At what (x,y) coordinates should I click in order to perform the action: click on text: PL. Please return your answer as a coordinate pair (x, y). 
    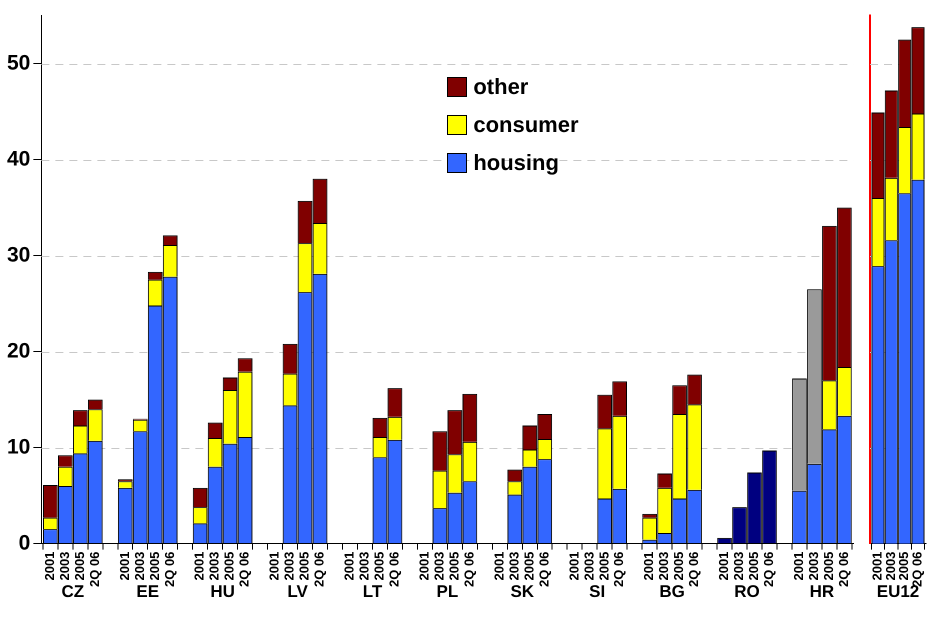
    Looking at the image, I should click on (447, 591).